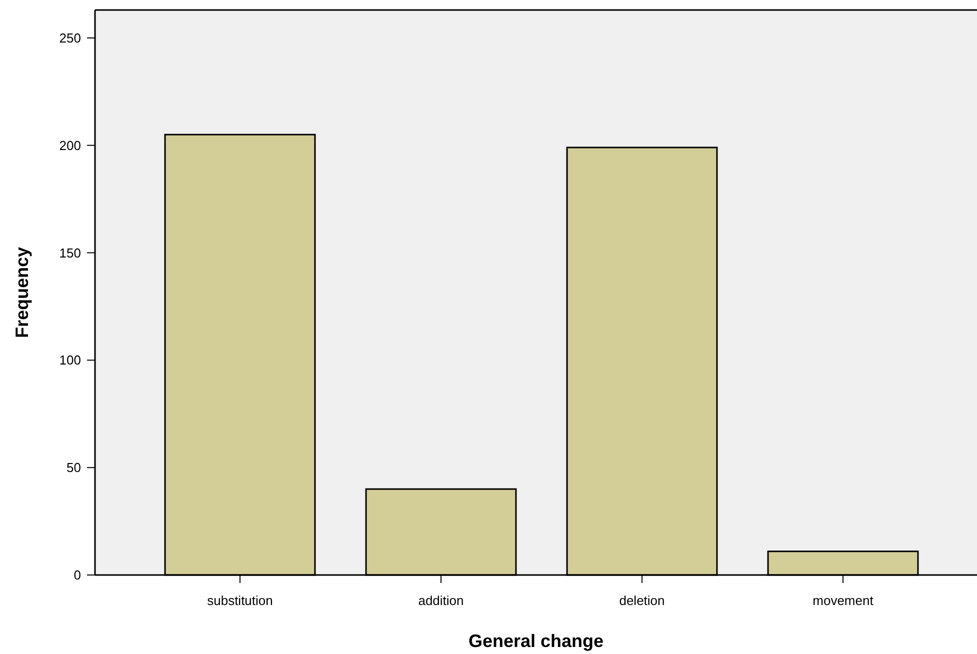  I want to click on y-axis-title: Frequency, so click(22, 292).